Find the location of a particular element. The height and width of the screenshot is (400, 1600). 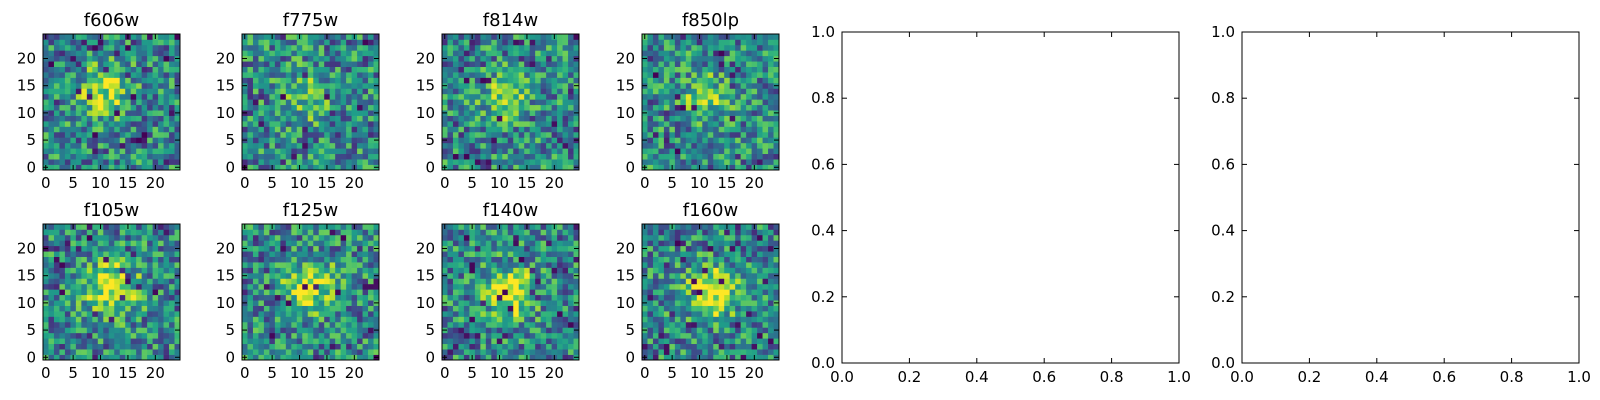

x-tick-label: 20 is located at coordinates (754, 183).